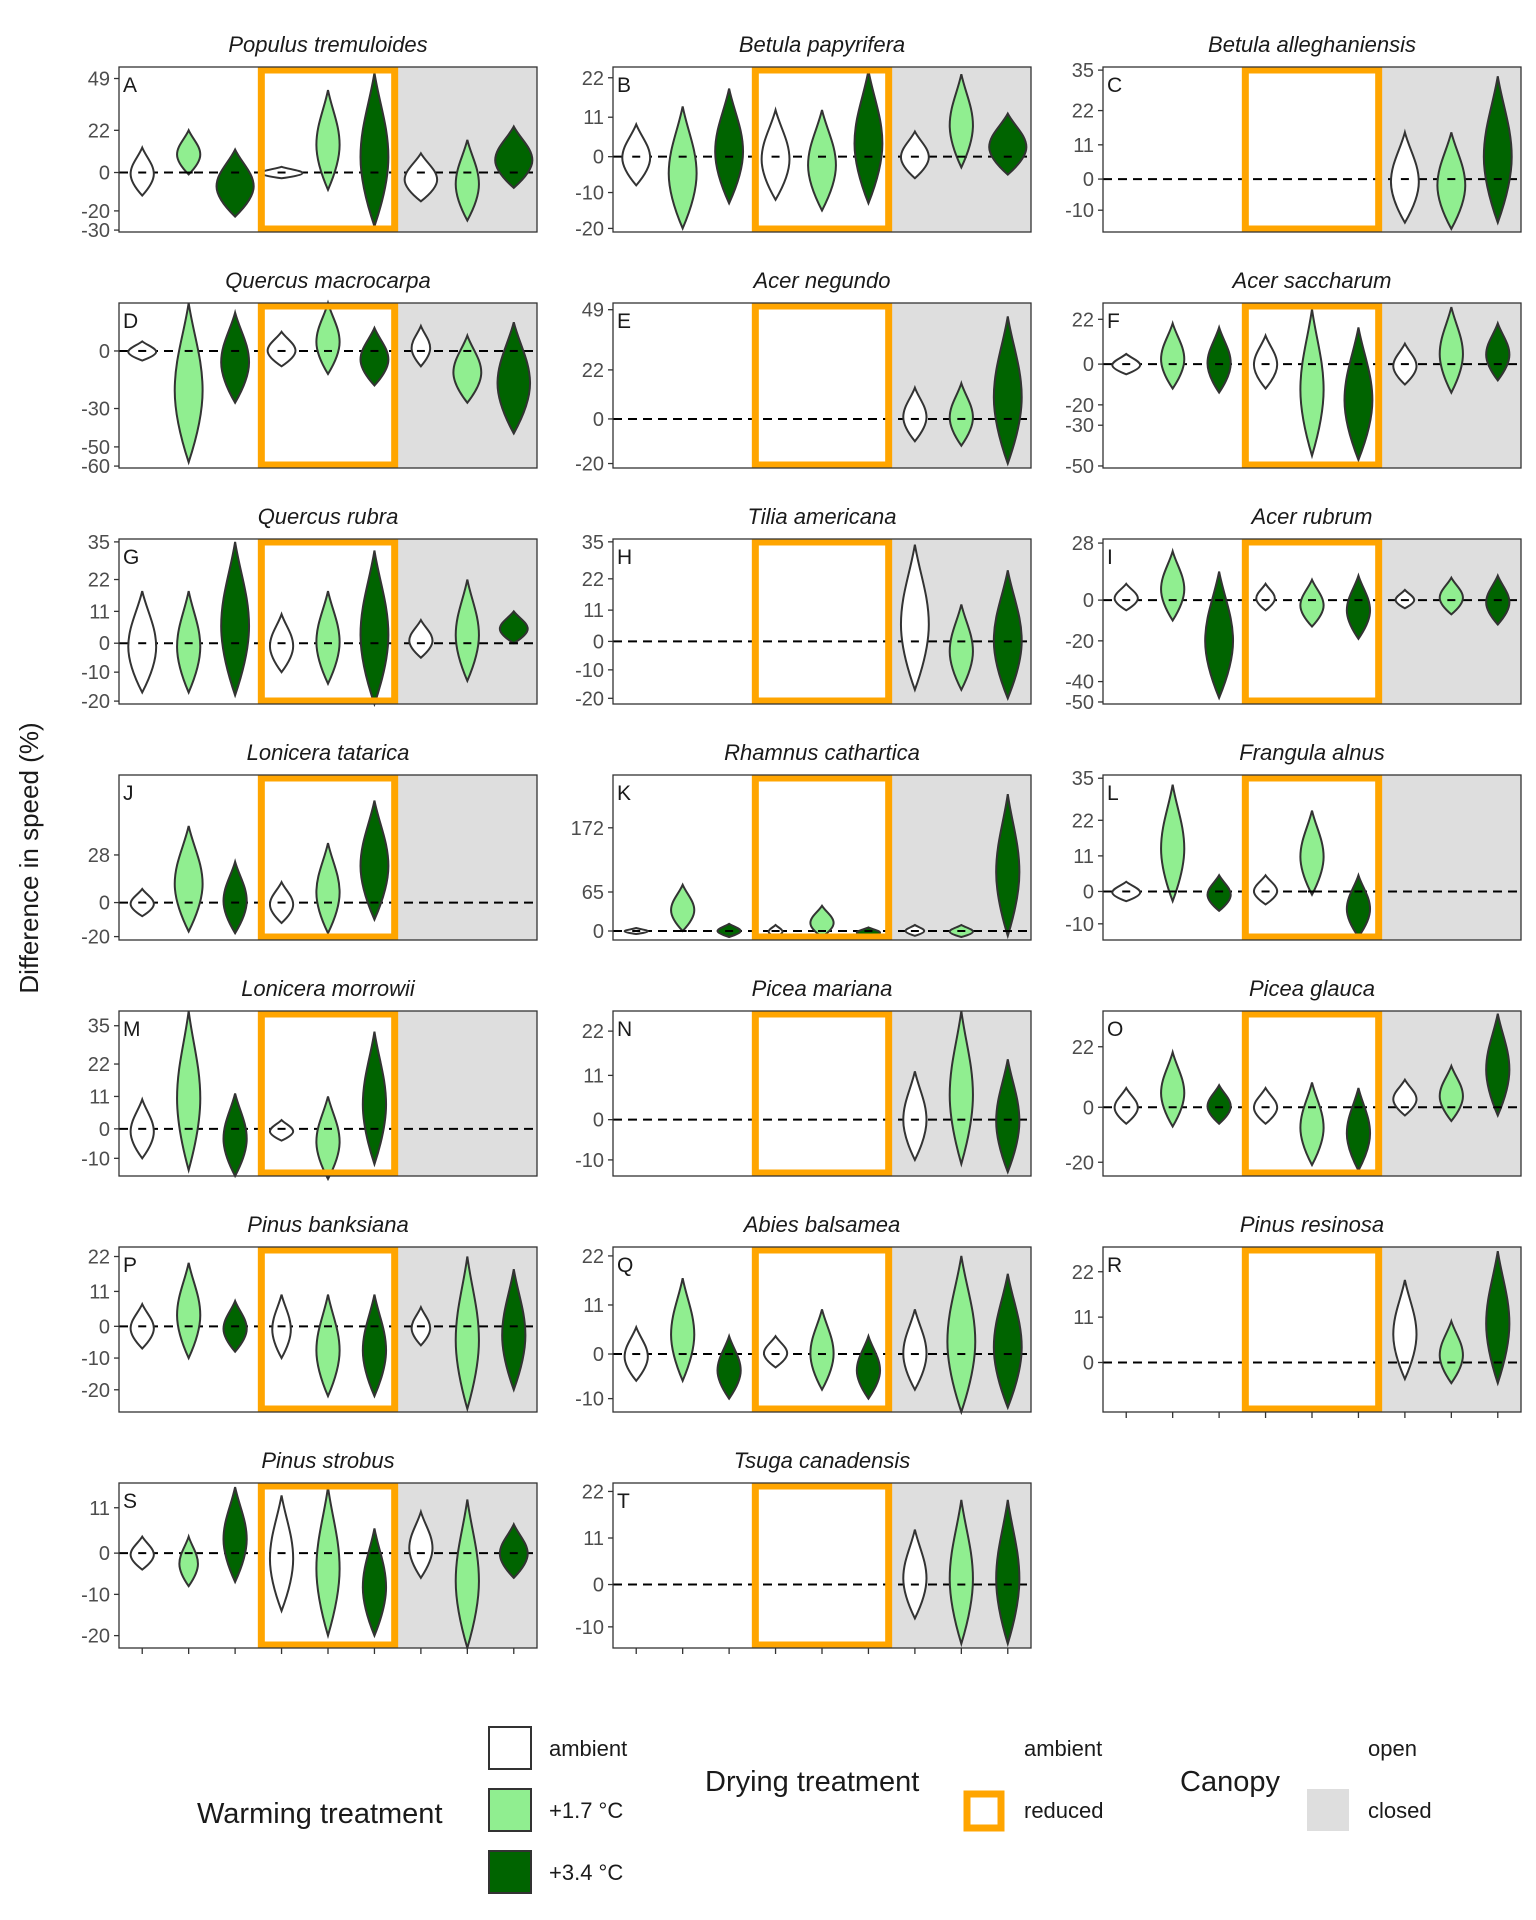 This screenshot has width=1536, height=1920. What do you see at coordinates (510, 1872) in the screenshot?
I see `legend-swatch-warm34` at bounding box center [510, 1872].